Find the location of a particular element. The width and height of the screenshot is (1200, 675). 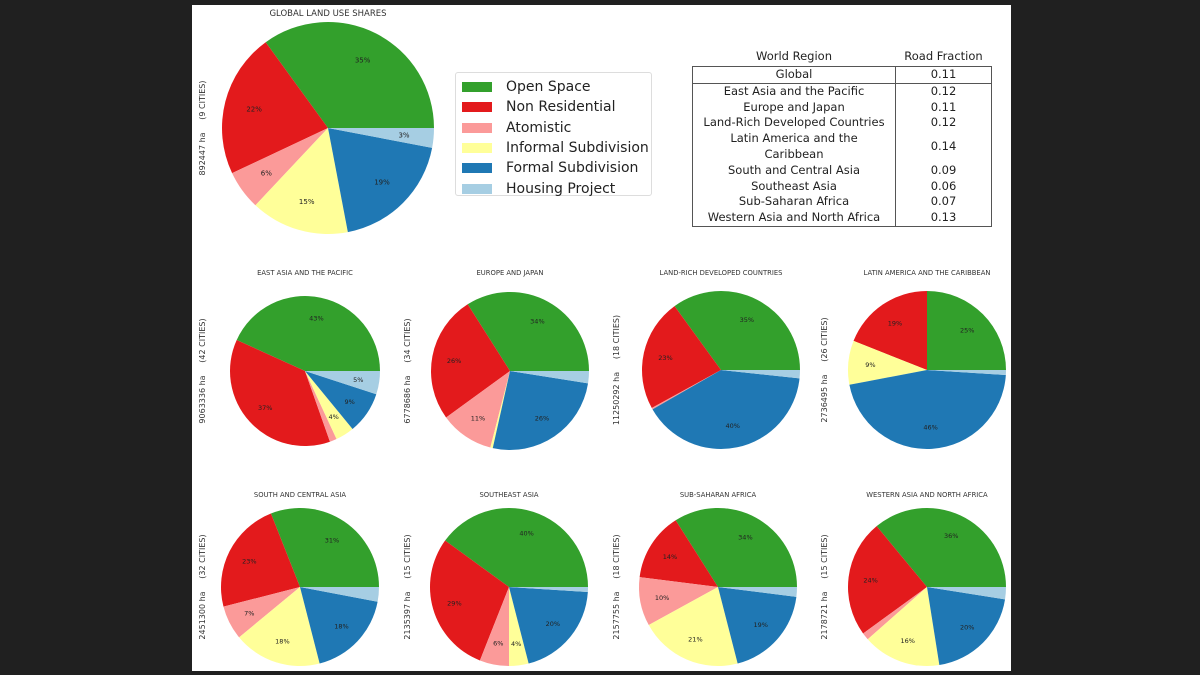

slice-percent-label: 43% is located at coordinates (316, 319).